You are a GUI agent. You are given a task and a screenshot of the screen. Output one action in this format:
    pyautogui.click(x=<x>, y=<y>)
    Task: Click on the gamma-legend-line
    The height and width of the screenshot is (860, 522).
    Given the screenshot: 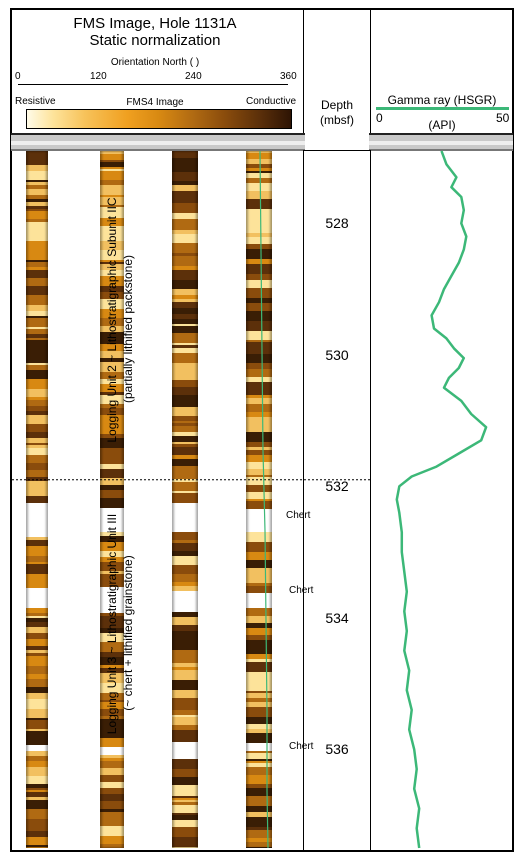 What is the action you would take?
    pyautogui.click(x=442, y=108)
    